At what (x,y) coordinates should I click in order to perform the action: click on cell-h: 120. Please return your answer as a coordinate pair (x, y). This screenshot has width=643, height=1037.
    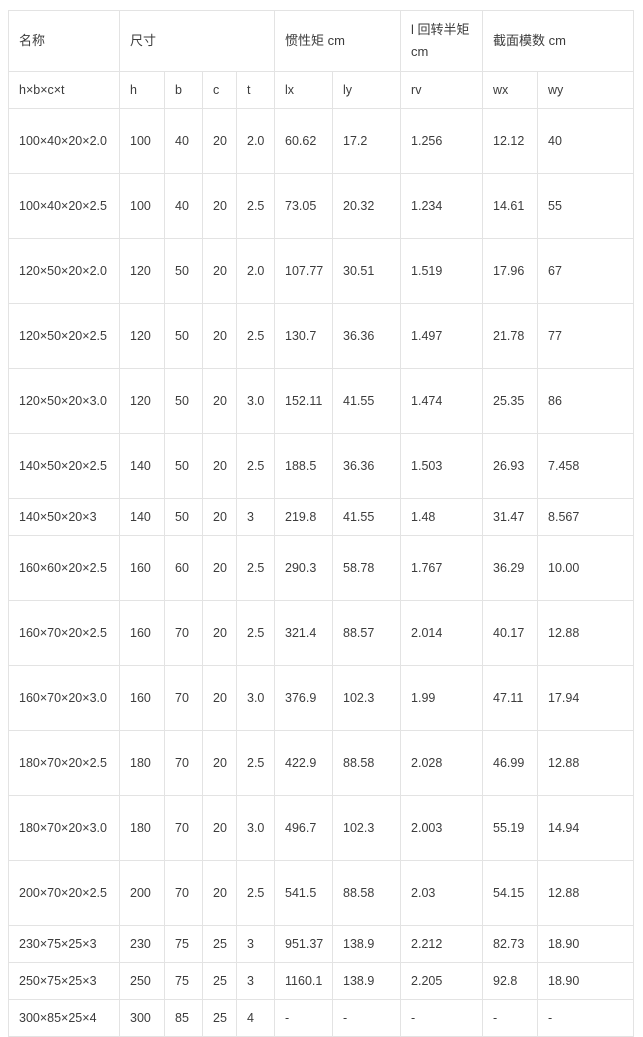
    Looking at the image, I should click on (142, 401).